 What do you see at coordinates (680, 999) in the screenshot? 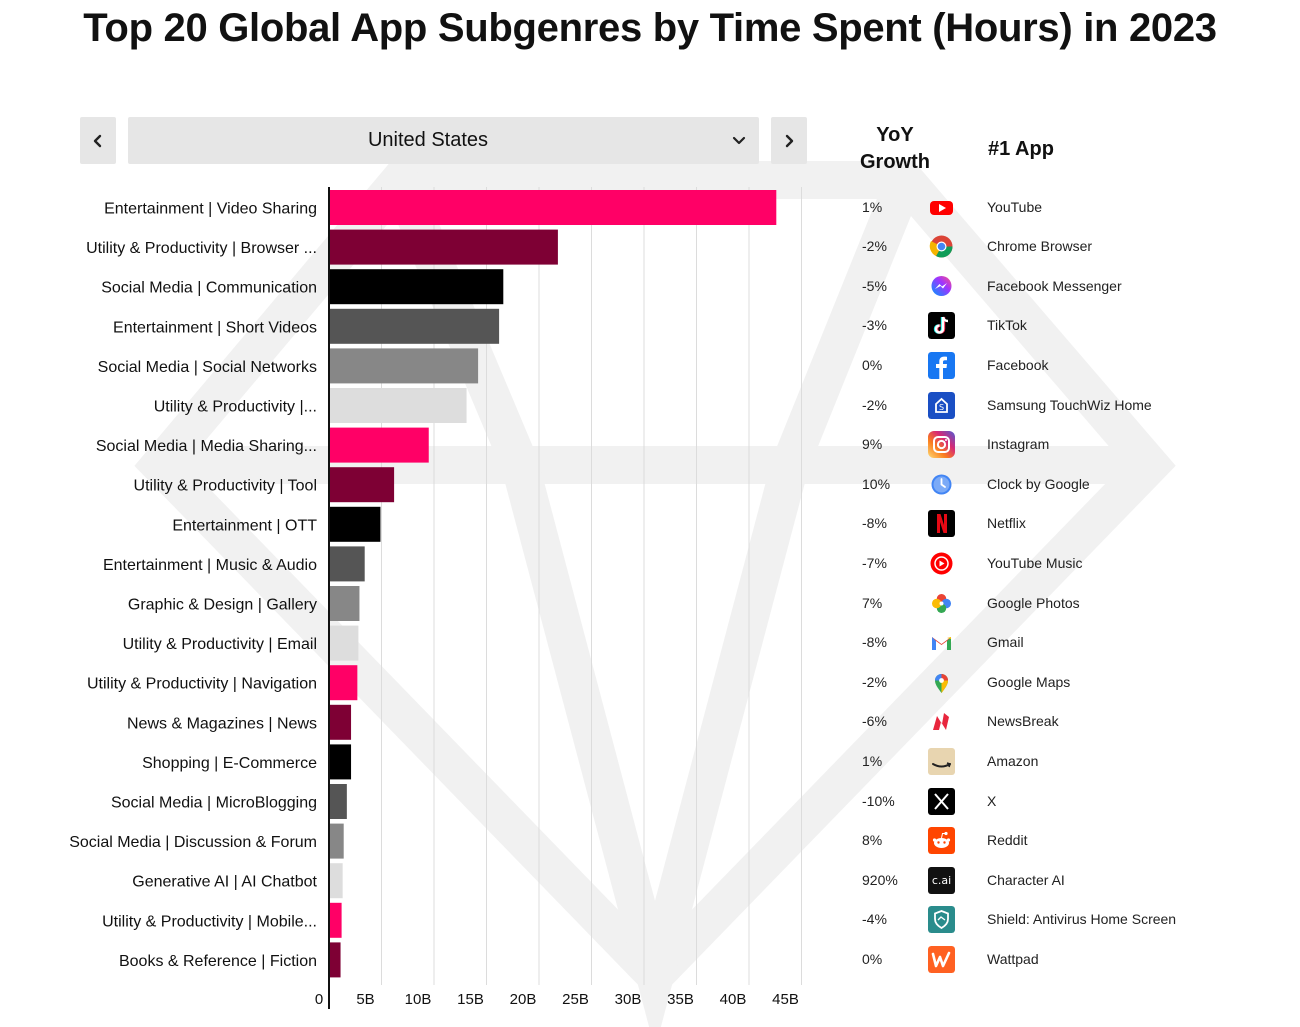
I see `x-tick-label: 35B` at bounding box center [680, 999].